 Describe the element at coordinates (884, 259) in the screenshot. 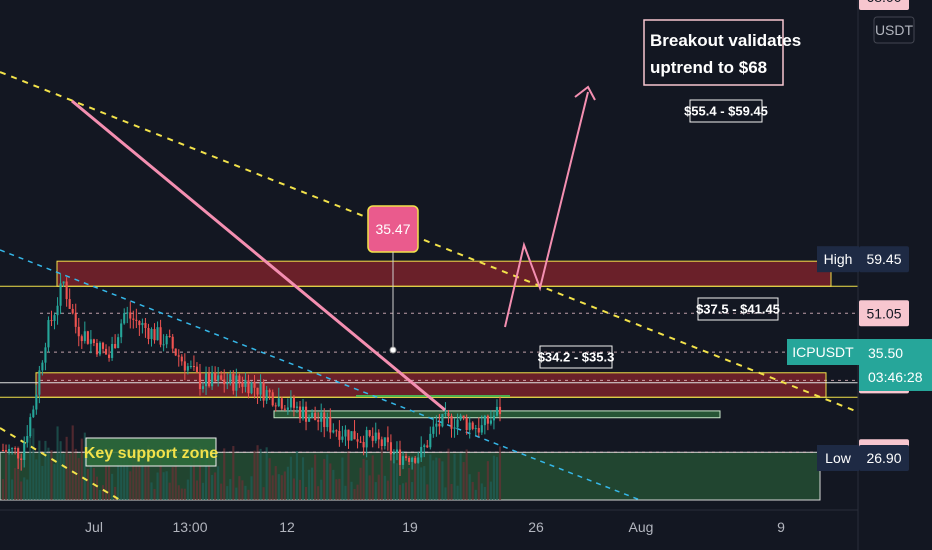

I see `axis-price-tag` at that location.